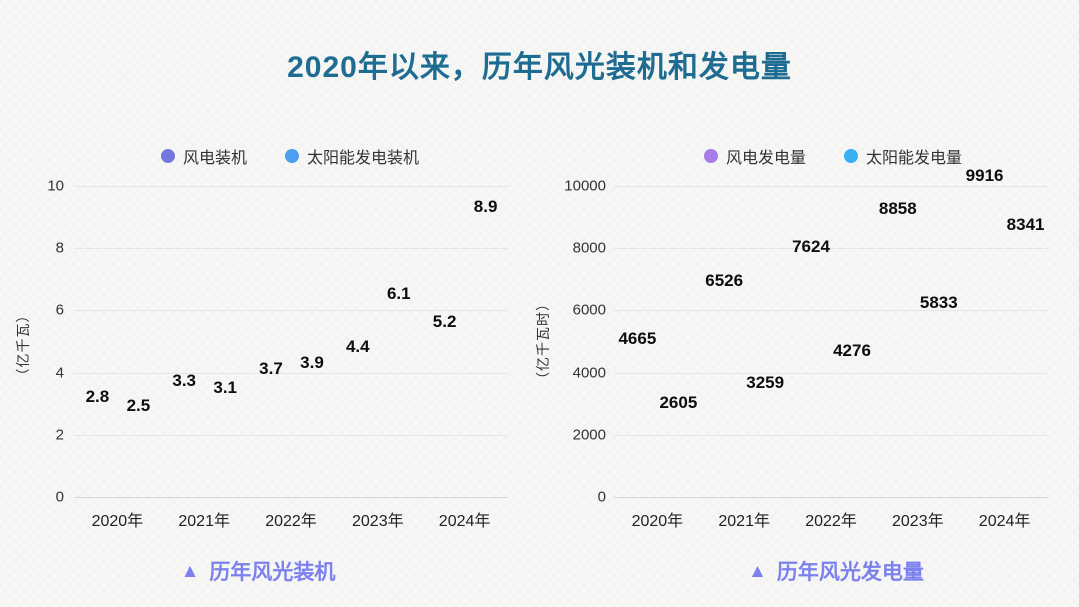 The width and height of the screenshot is (1079, 607). What do you see at coordinates (589, 248) in the screenshot?
I see `y-tick-label: 8000` at bounding box center [589, 248].